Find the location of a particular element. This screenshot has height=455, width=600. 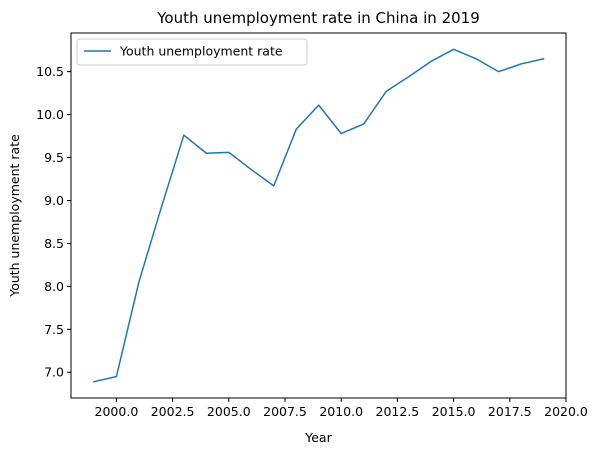

x-tick-label: 2002.5 is located at coordinates (173, 411).